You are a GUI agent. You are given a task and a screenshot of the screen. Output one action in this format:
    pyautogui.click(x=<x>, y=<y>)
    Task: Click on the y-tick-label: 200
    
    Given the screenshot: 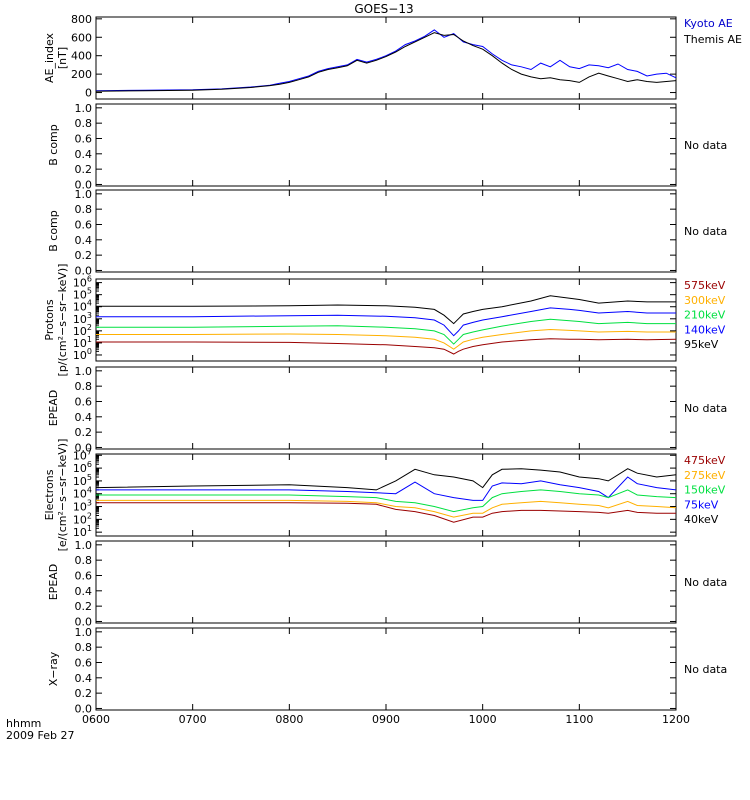 What is the action you would take?
    pyautogui.click(x=81, y=74)
    